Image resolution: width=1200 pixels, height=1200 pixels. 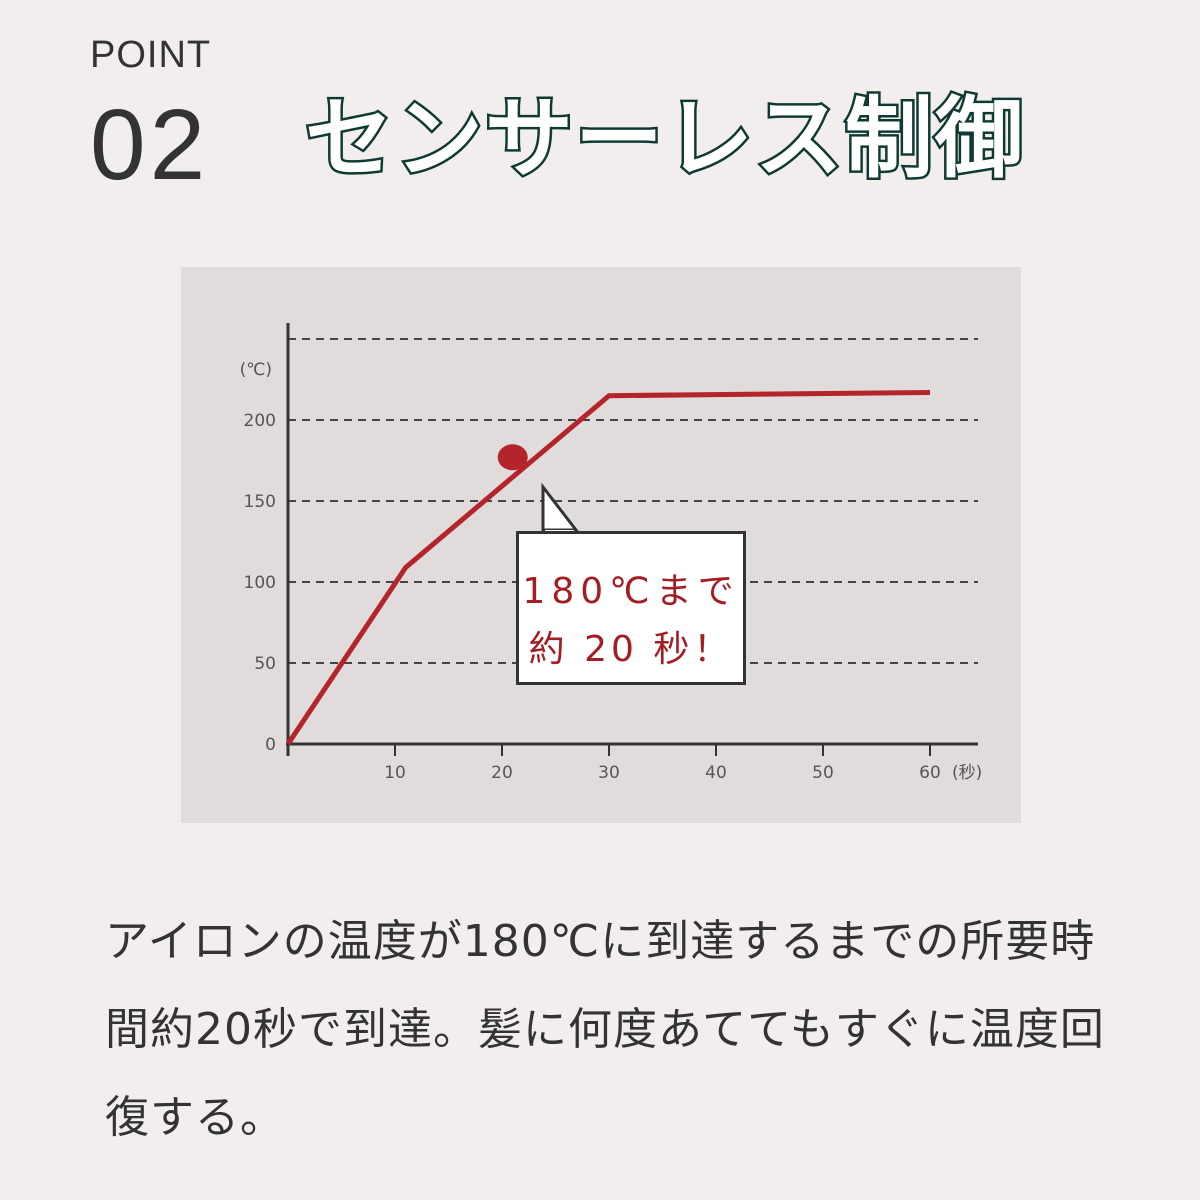 What do you see at coordinates (631, 649) in the screenshot?
I see `callout-line2: 約 20 秒！` at bounding box center [631, 649].